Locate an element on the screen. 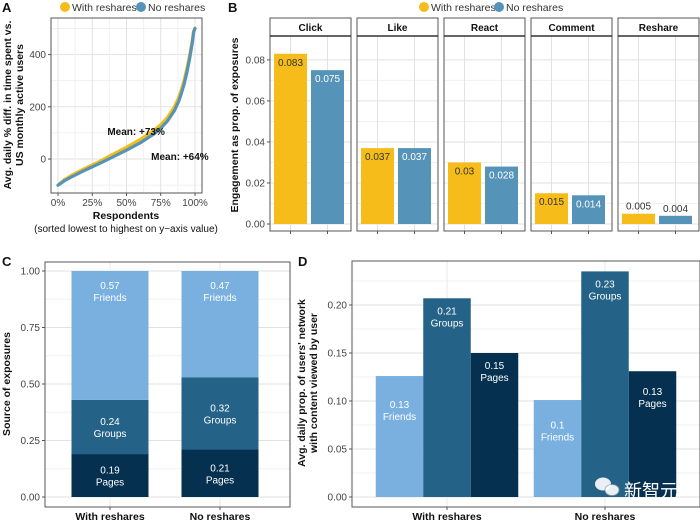 Image resolution: width=700 pixels, height=523 pixels. segment-value-label: 0.19 is located at coordinates (110, 471).